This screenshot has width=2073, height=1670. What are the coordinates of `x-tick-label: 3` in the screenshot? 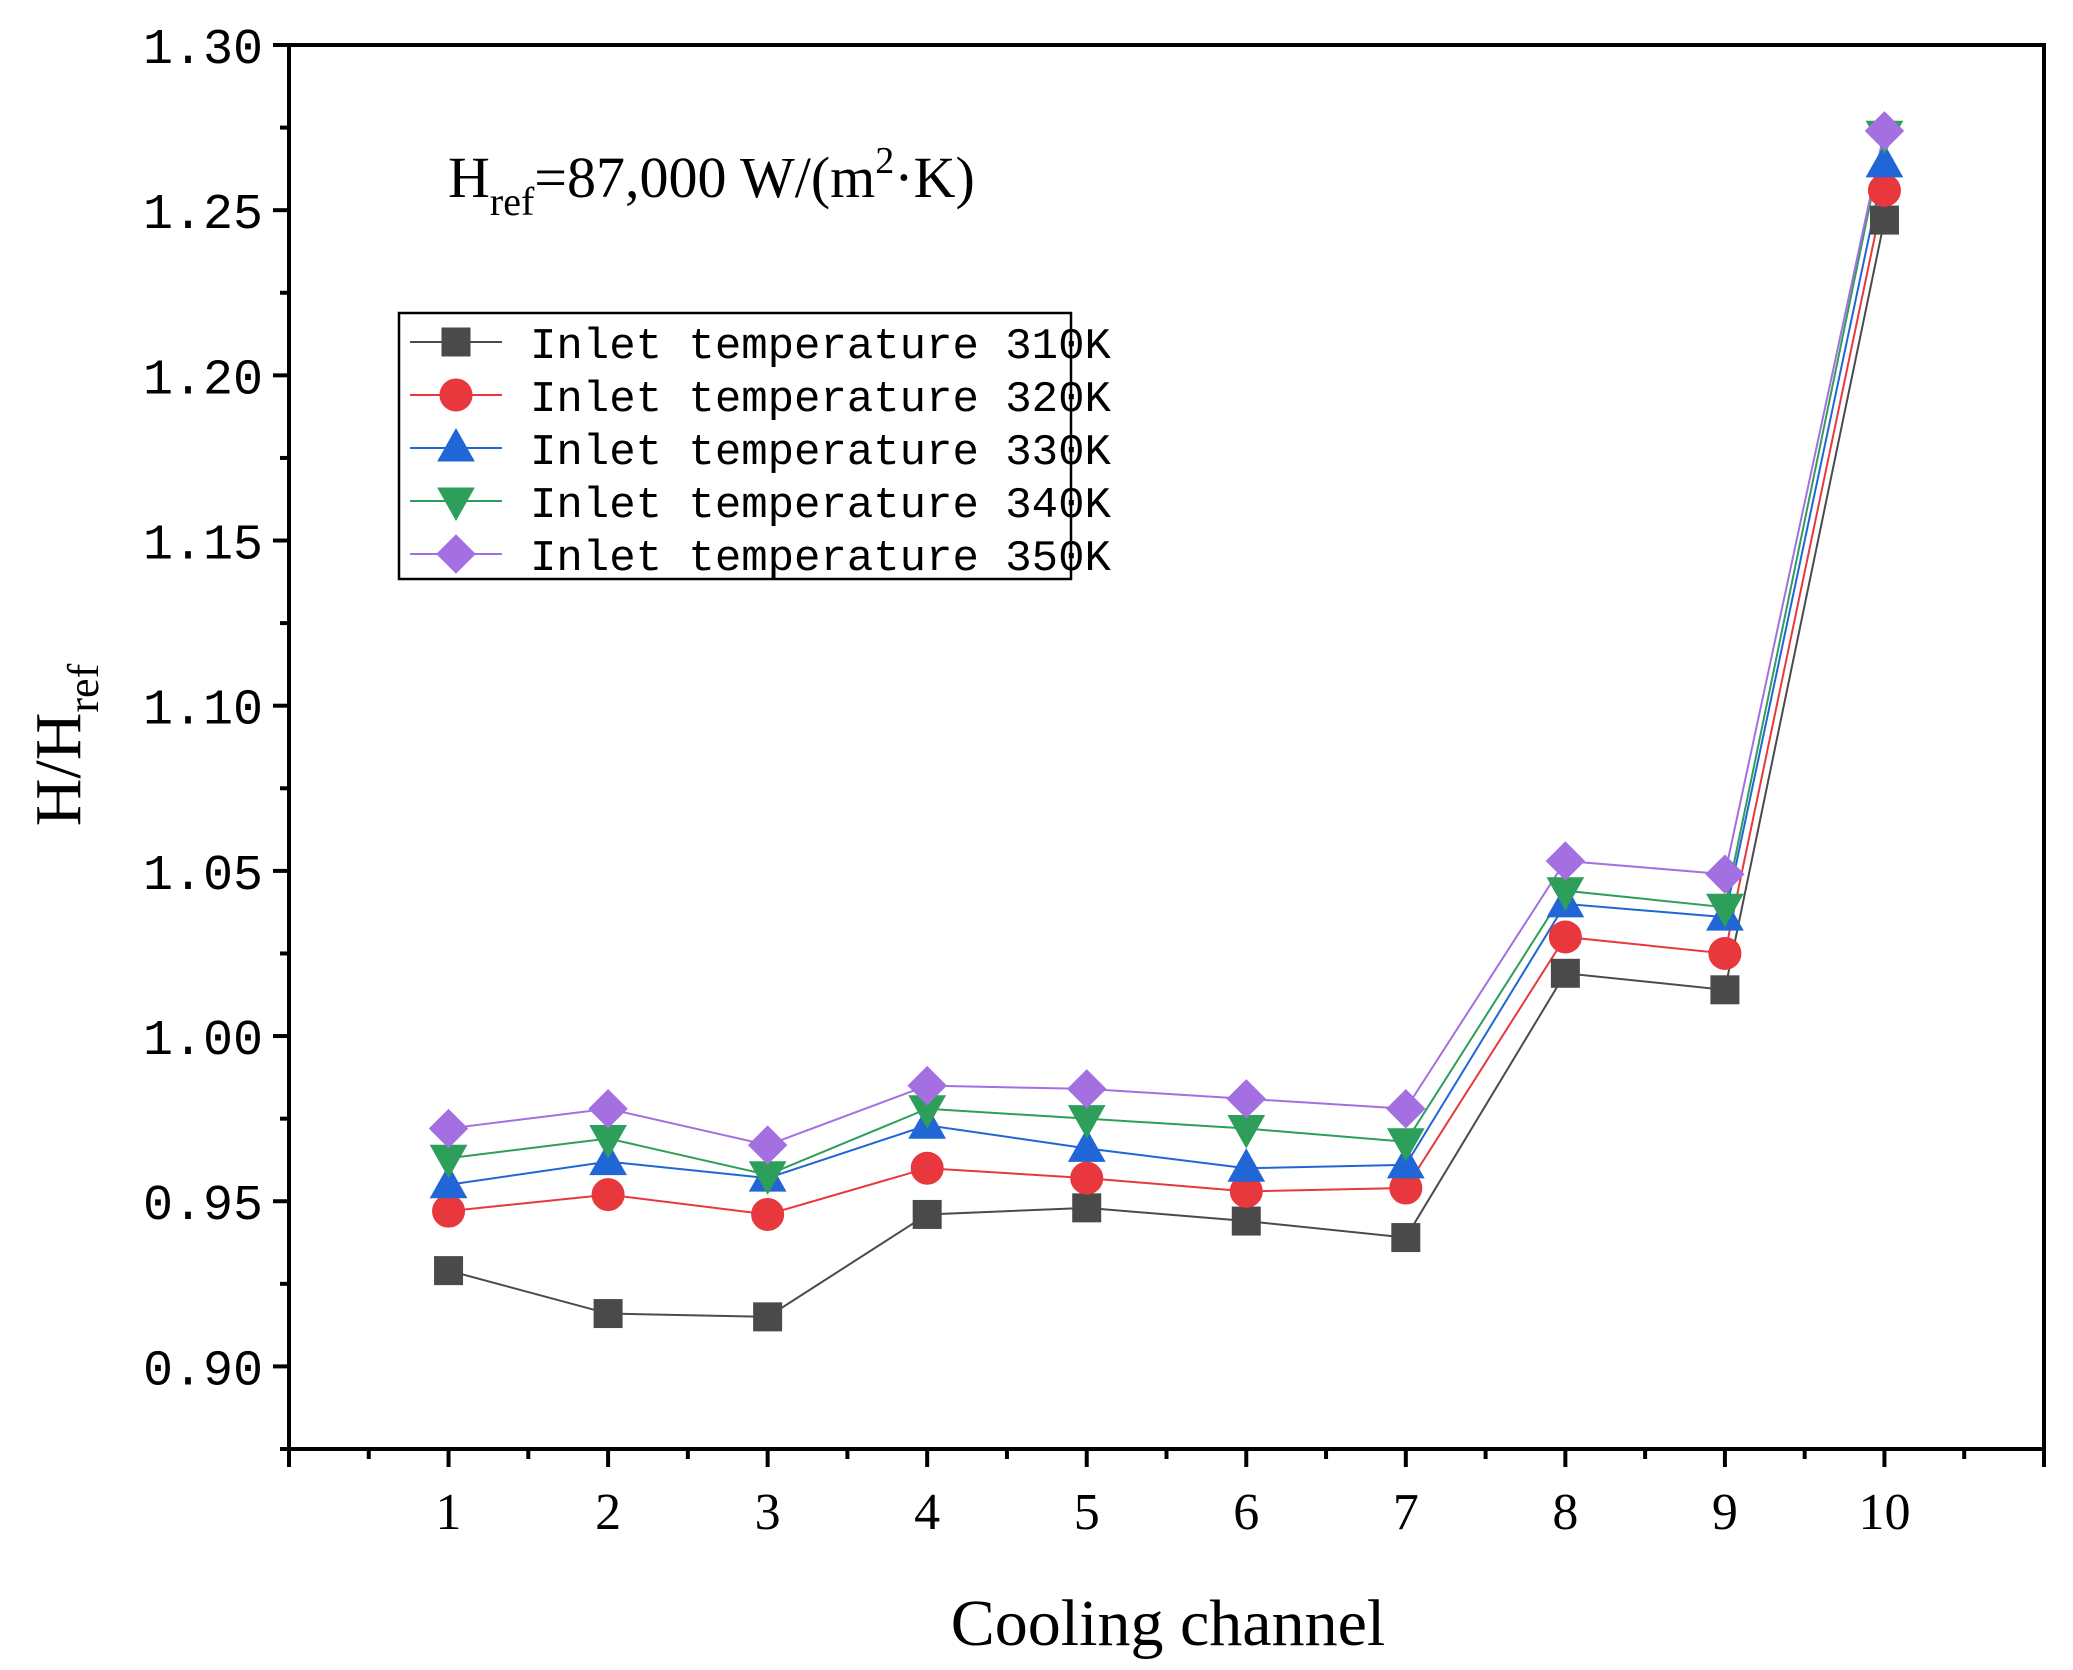 It's located at (768, 1512).